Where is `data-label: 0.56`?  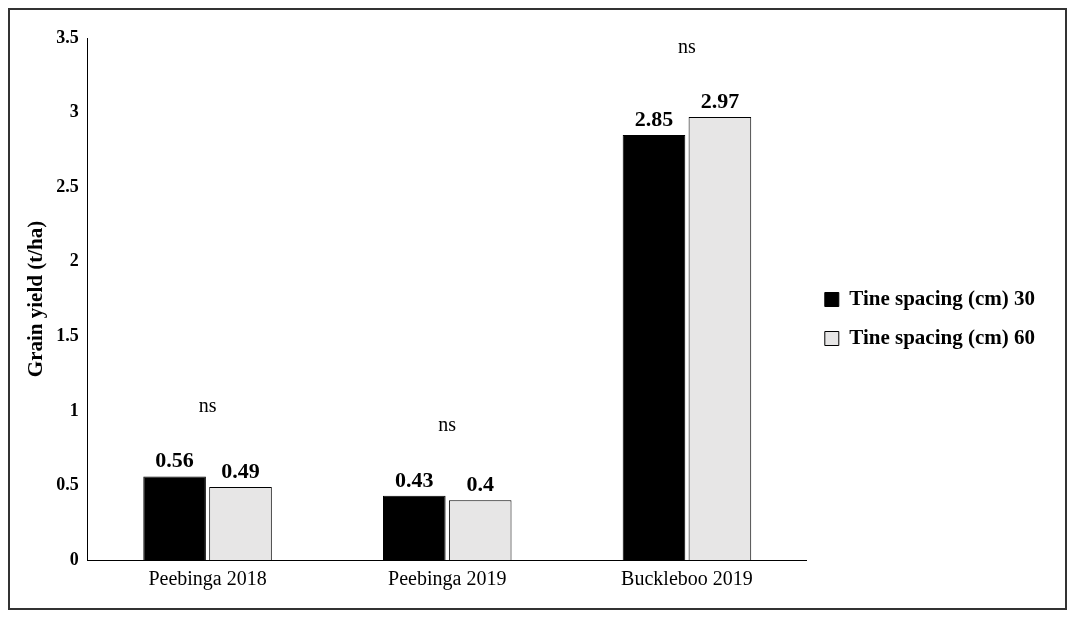
data-label: 0.56 is located at coordinates (174, 460).